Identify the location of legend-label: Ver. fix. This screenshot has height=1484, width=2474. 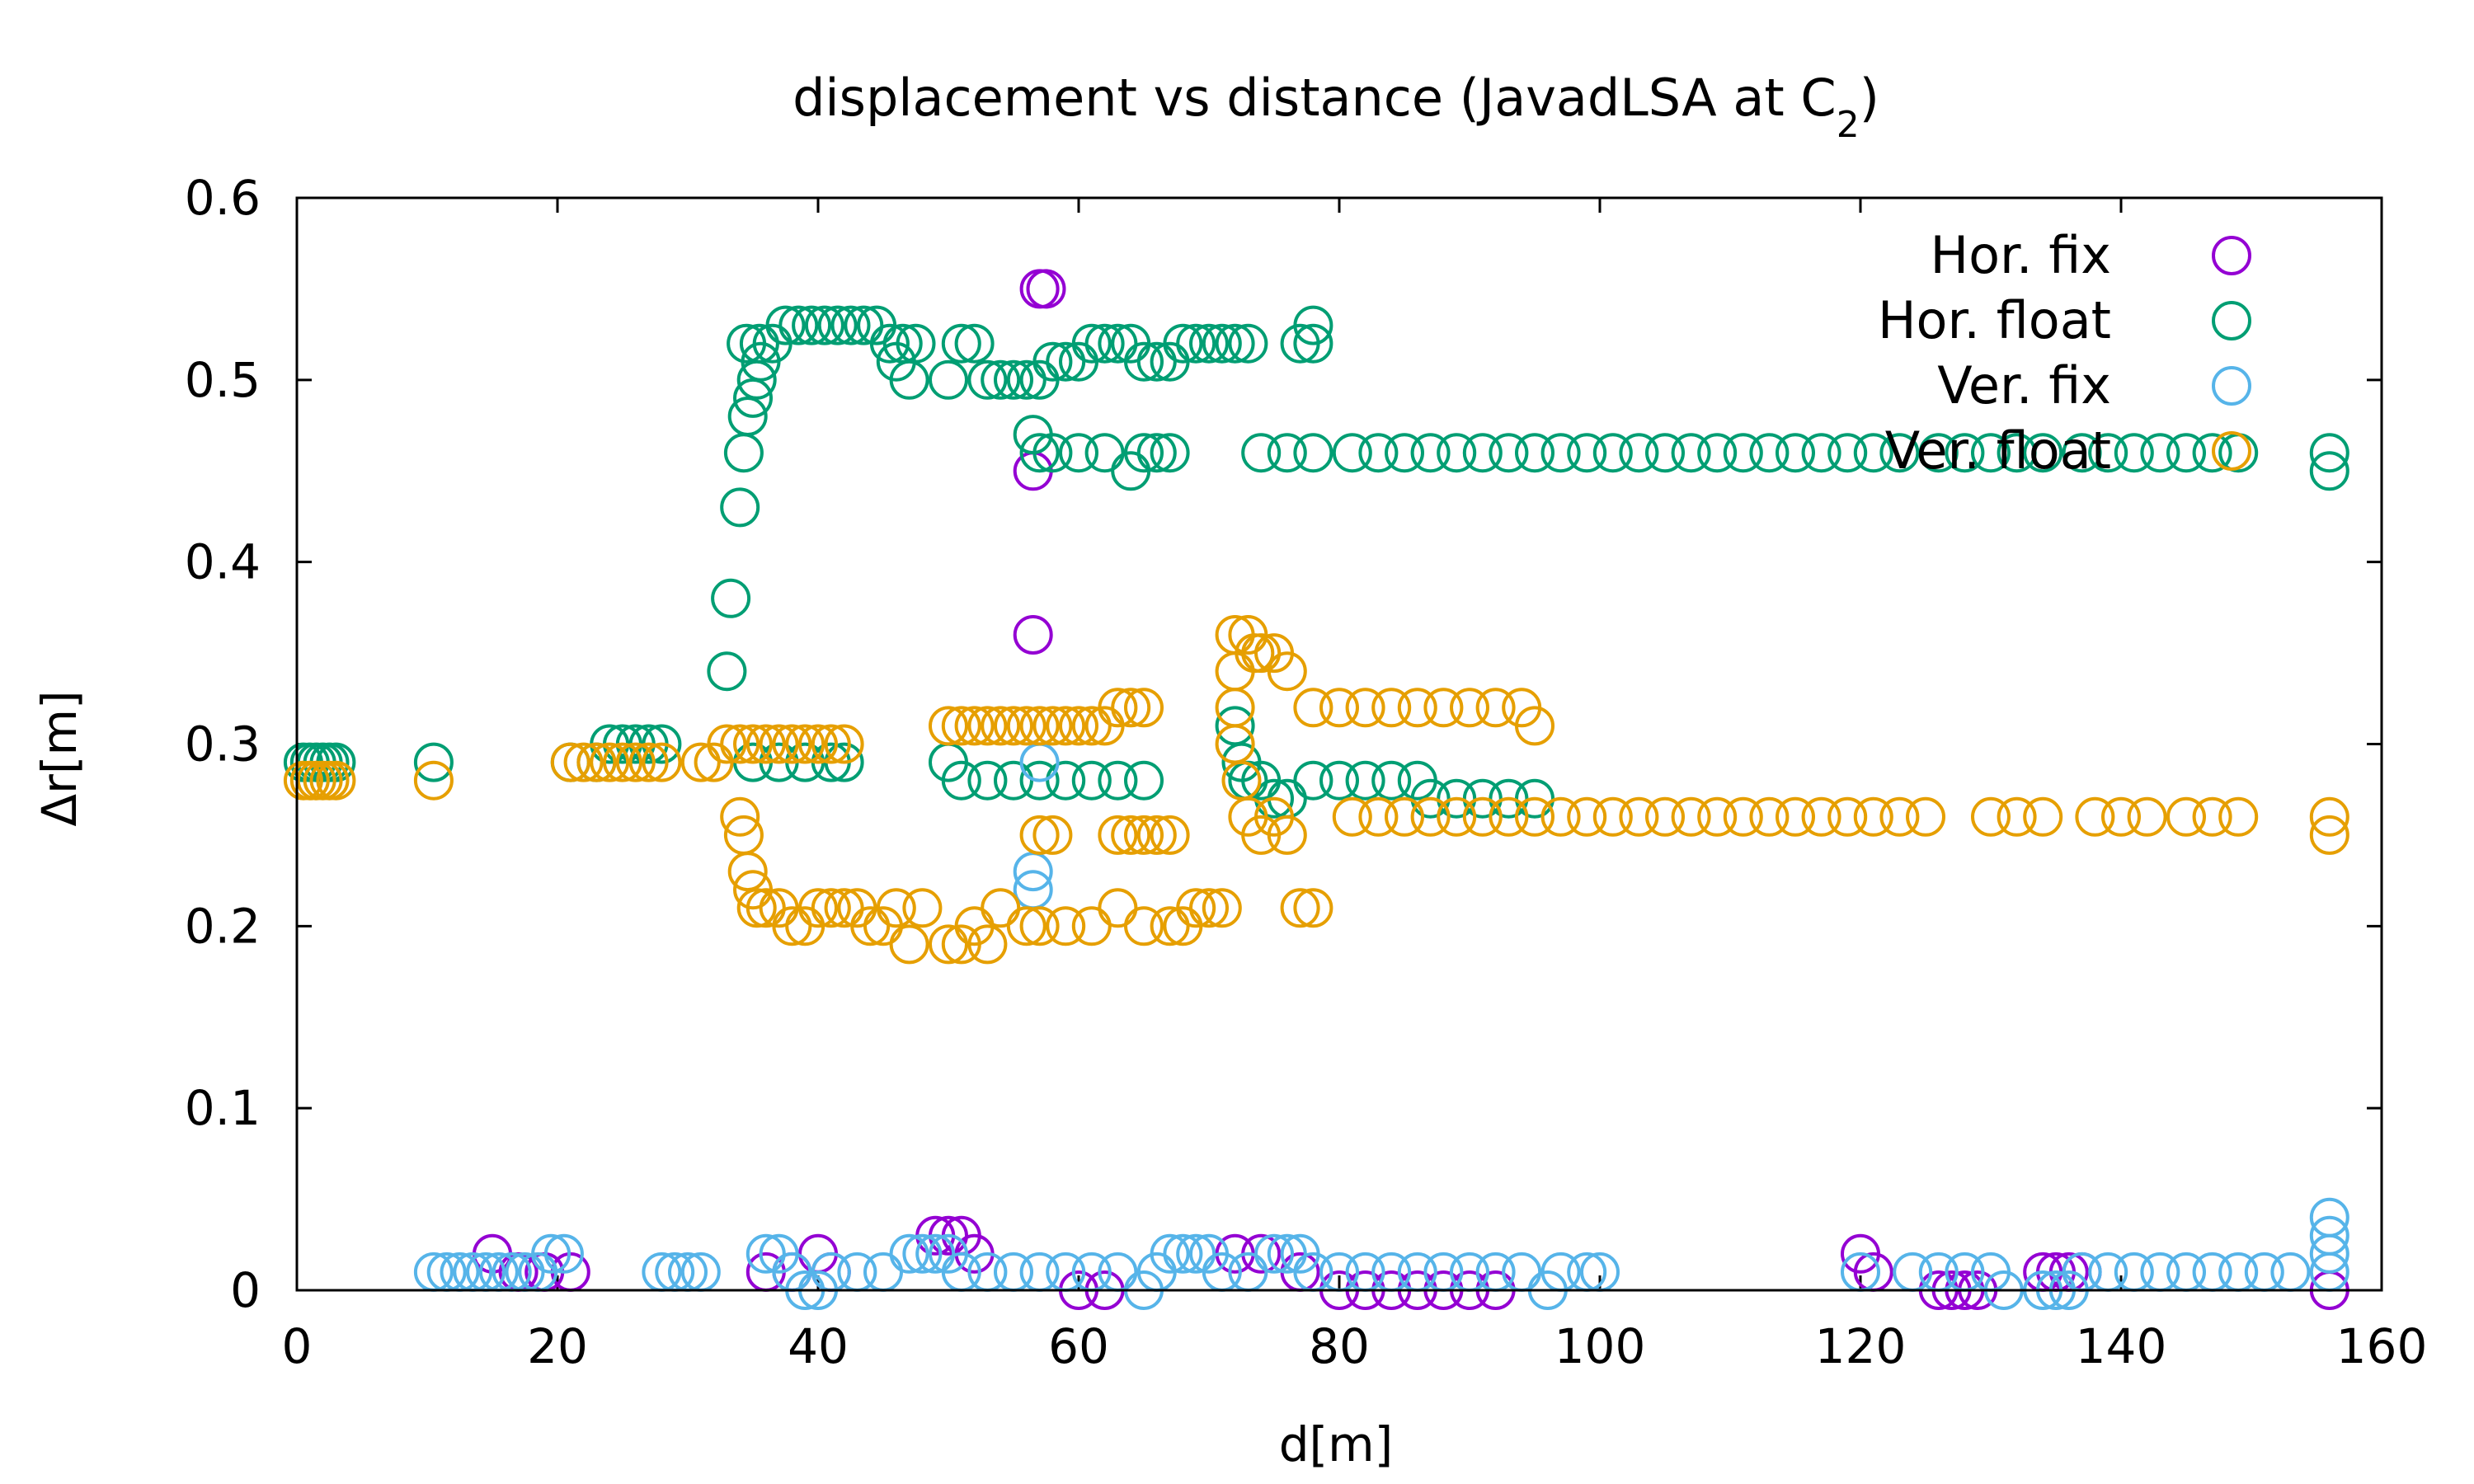
(2024, 385).